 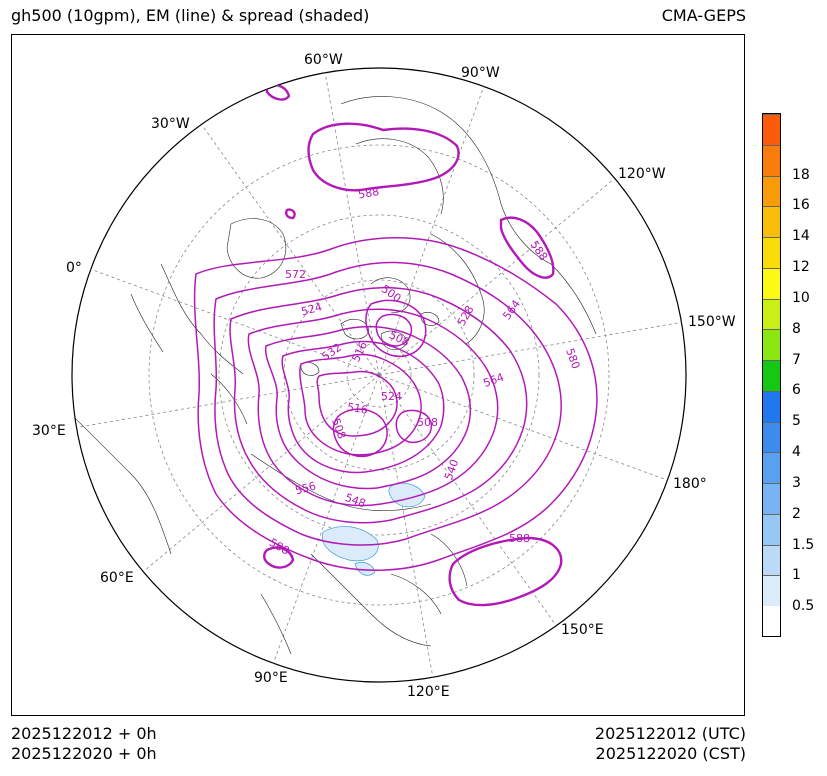 I want to click on colorbar-tick-label: 6, so click(x=796, y=390).